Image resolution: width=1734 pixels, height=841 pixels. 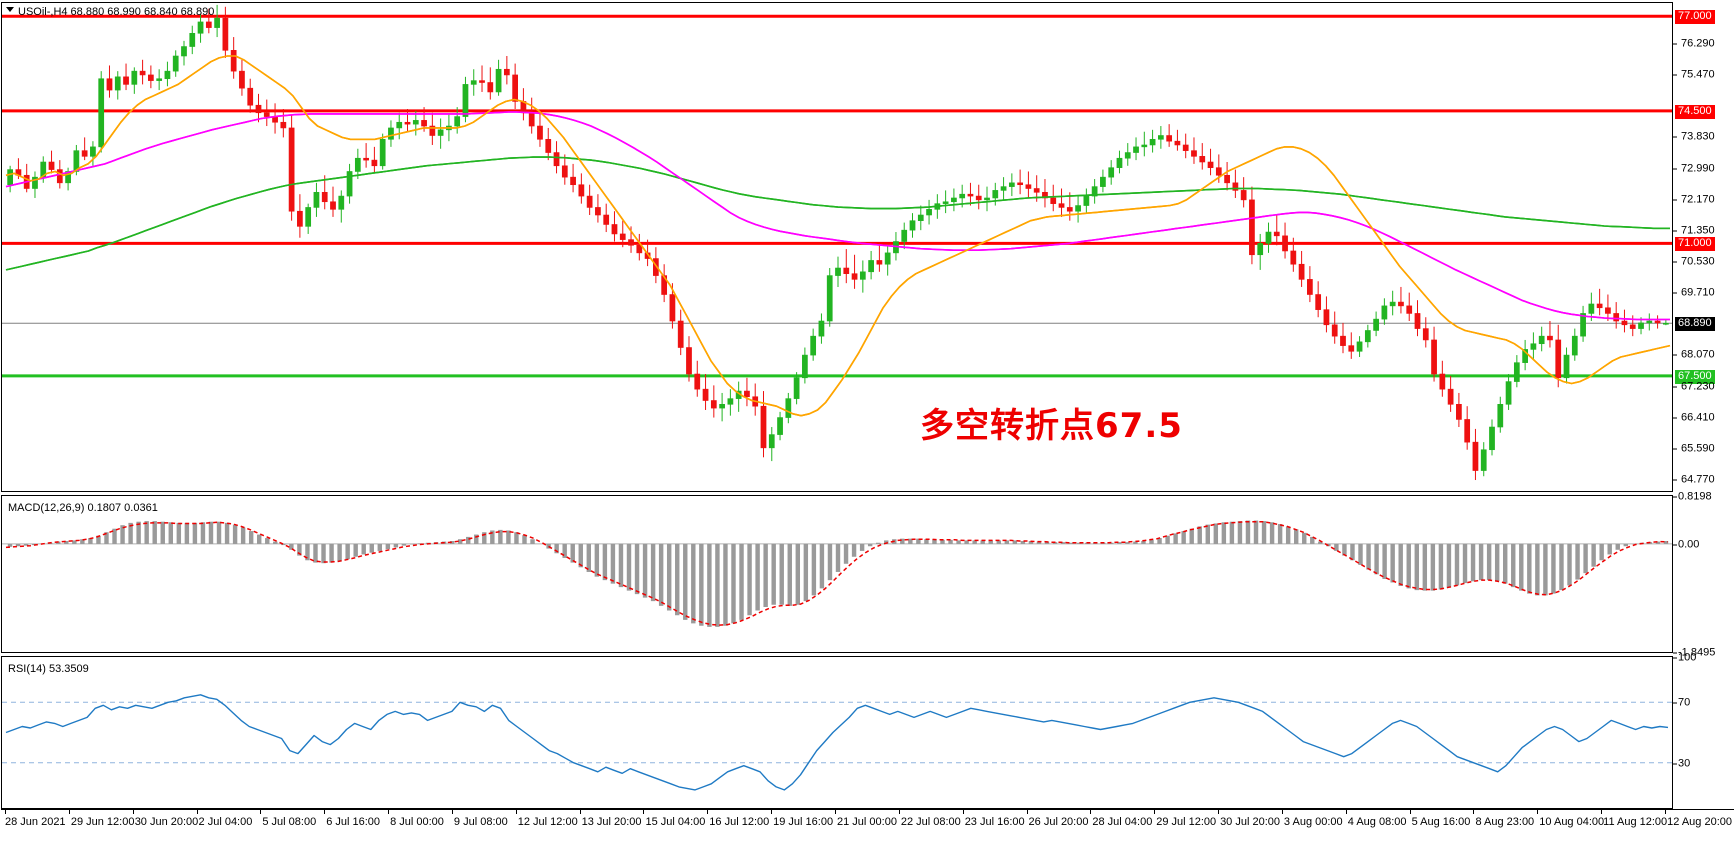 What do you see at coordinates (1684, 763) in the screenshot?
I see `rsi-axis-label: 30` at bounding box center [1684, 763].